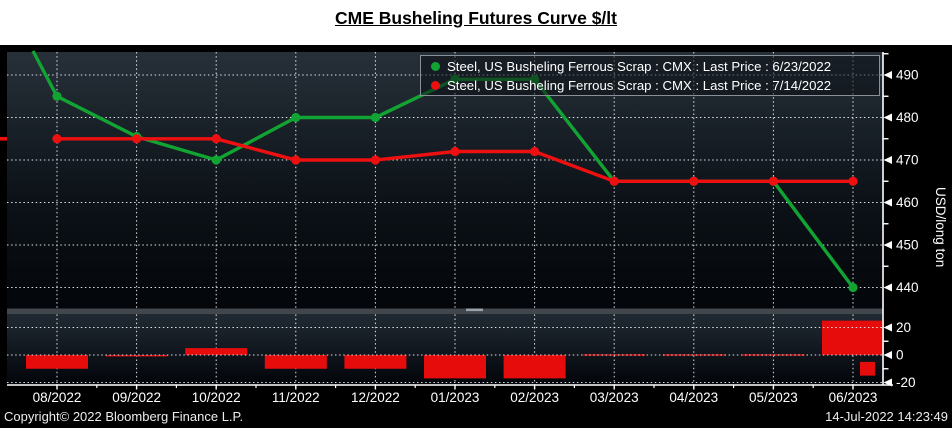 This screenshot has height=435, width=952. I want to click on svg-text: 04/2023, so click(693, 397).